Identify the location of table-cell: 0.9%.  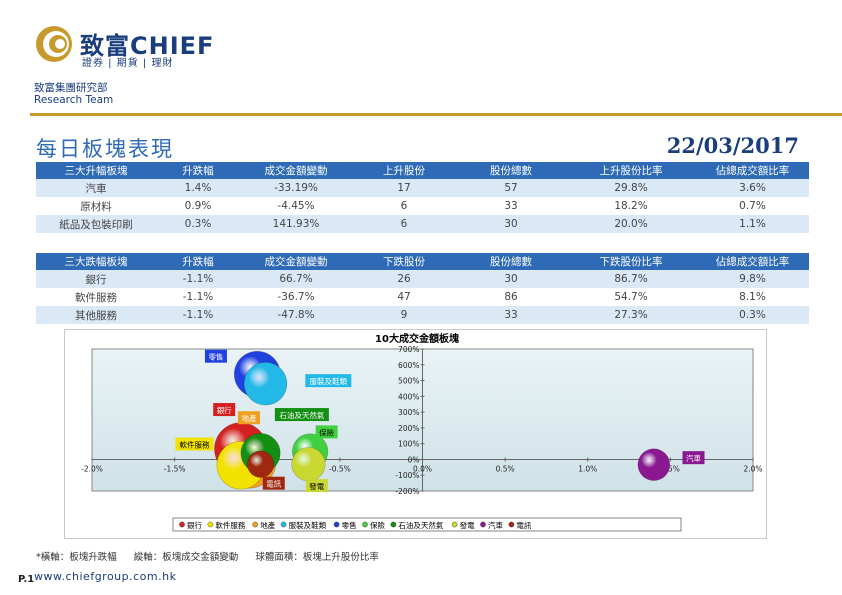
(198, 206).